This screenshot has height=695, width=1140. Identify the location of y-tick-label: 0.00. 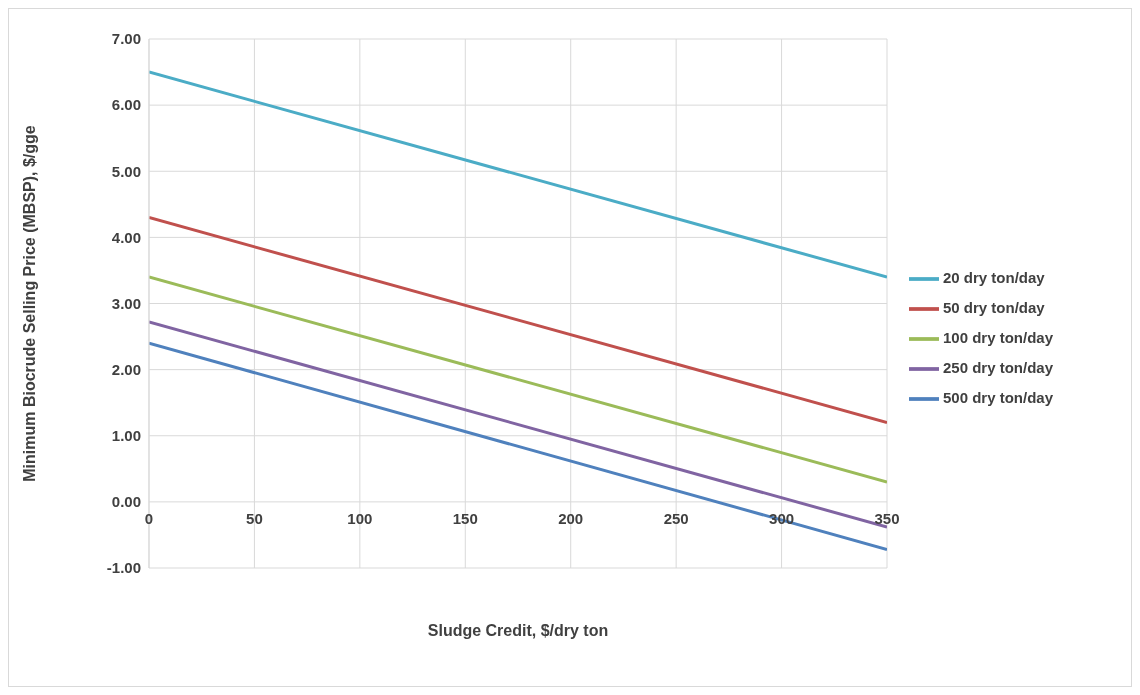
(126, 502).